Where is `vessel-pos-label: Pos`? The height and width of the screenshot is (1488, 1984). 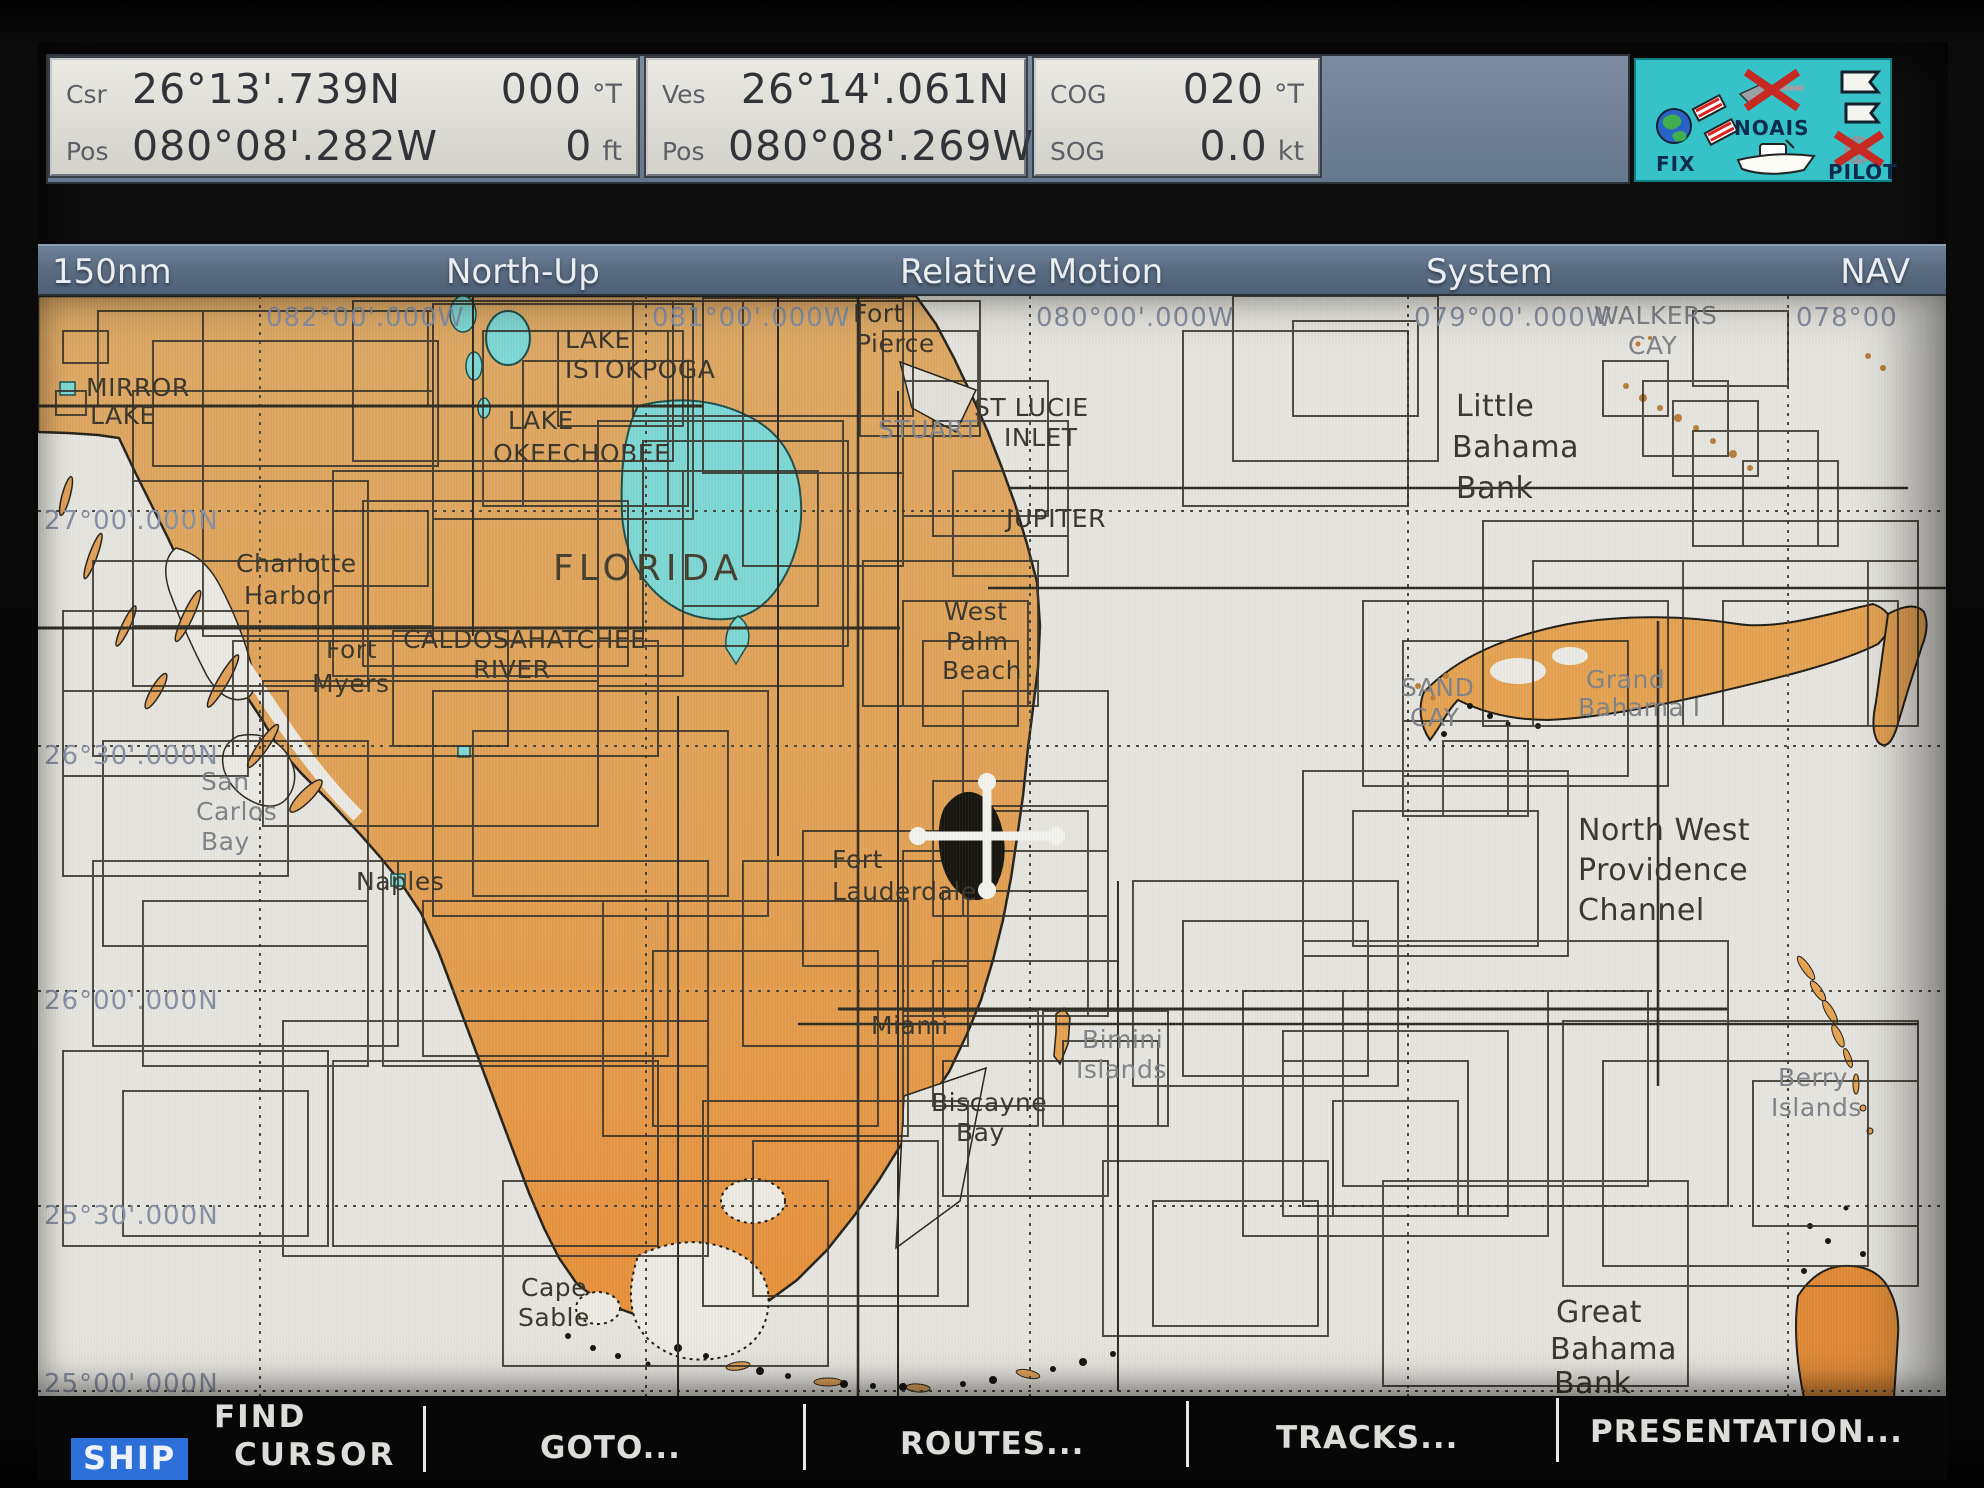 vessel-pos-label: Pos is located at coordinates (683, 151).